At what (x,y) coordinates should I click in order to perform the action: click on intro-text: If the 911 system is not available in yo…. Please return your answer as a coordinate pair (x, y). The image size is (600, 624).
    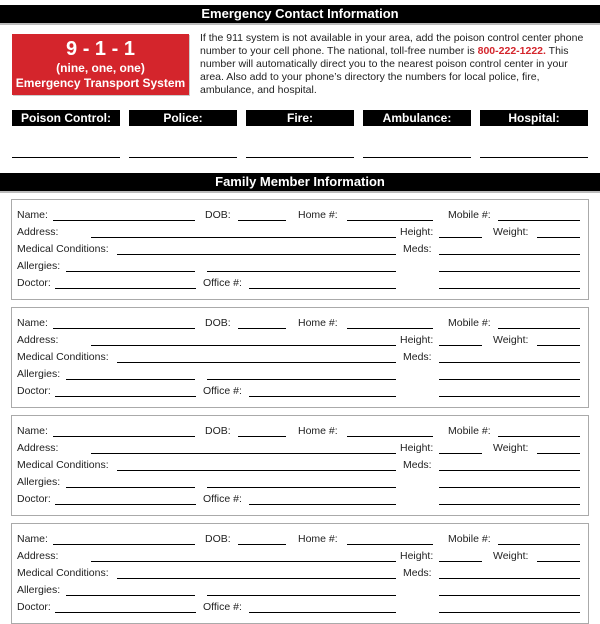
    Looking at the image, I should click on (395, 64).